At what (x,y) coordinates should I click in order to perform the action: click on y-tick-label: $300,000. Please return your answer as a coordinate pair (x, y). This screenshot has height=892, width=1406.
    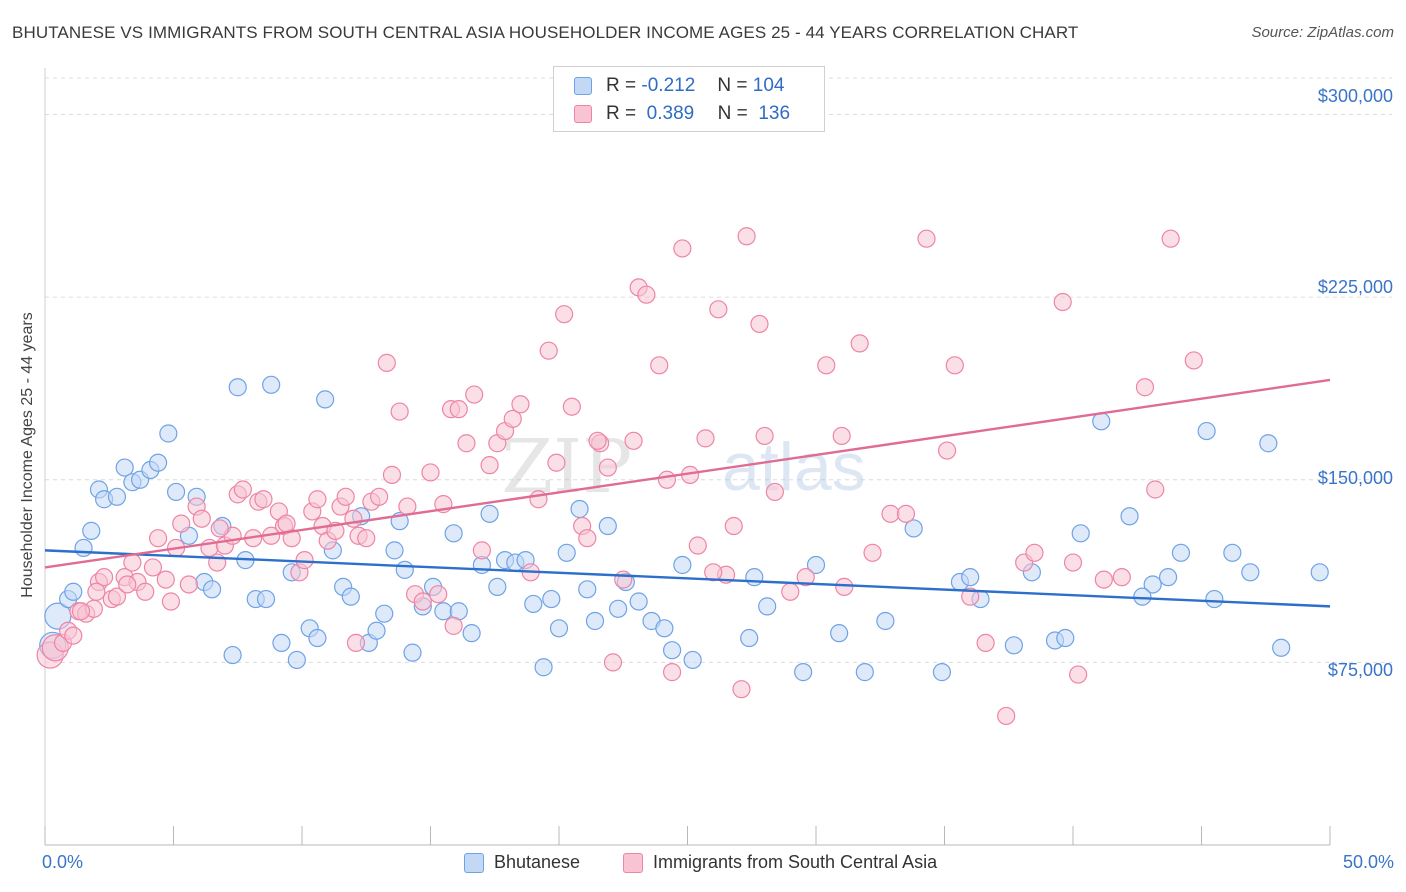
    Looking at the image, I should click on (1355, 96).